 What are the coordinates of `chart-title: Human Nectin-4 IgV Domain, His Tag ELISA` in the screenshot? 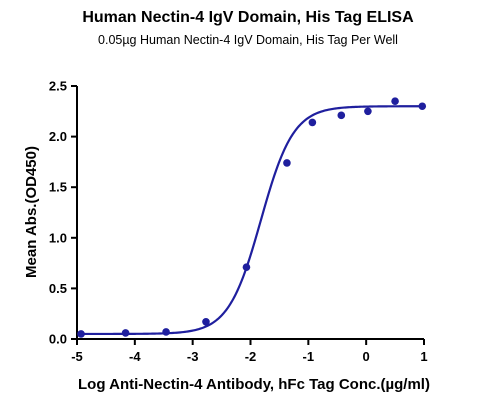 It's located at (248, 17).